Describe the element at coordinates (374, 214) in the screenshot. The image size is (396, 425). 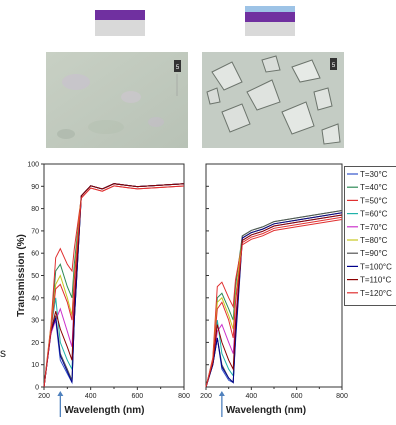
I see `legend-label: T=60°C` at that location.